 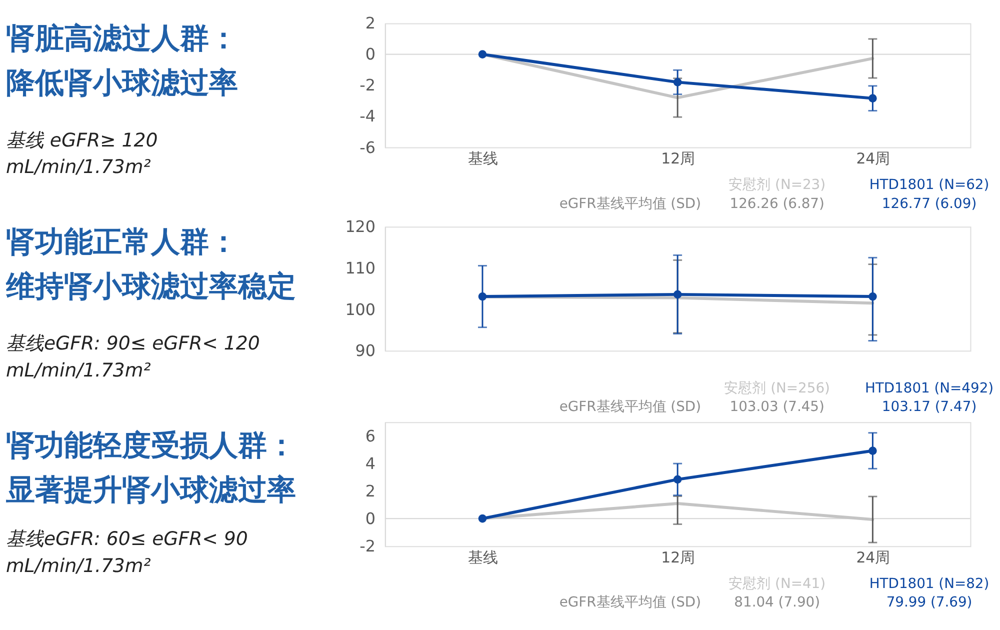 What do you see at coordinates (122, 38) in the screenshot?
I see `text: 肾脏高滤过人群：` at bounding box center [122, 38].